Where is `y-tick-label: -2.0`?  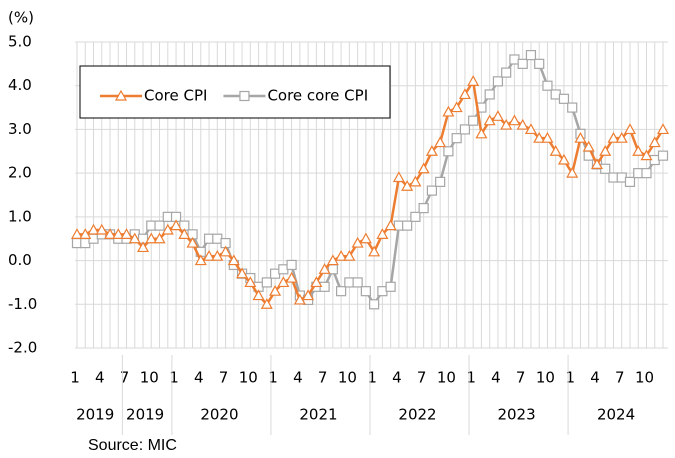 y-tick-label: -2.0 is located at coordinates (22, 348).